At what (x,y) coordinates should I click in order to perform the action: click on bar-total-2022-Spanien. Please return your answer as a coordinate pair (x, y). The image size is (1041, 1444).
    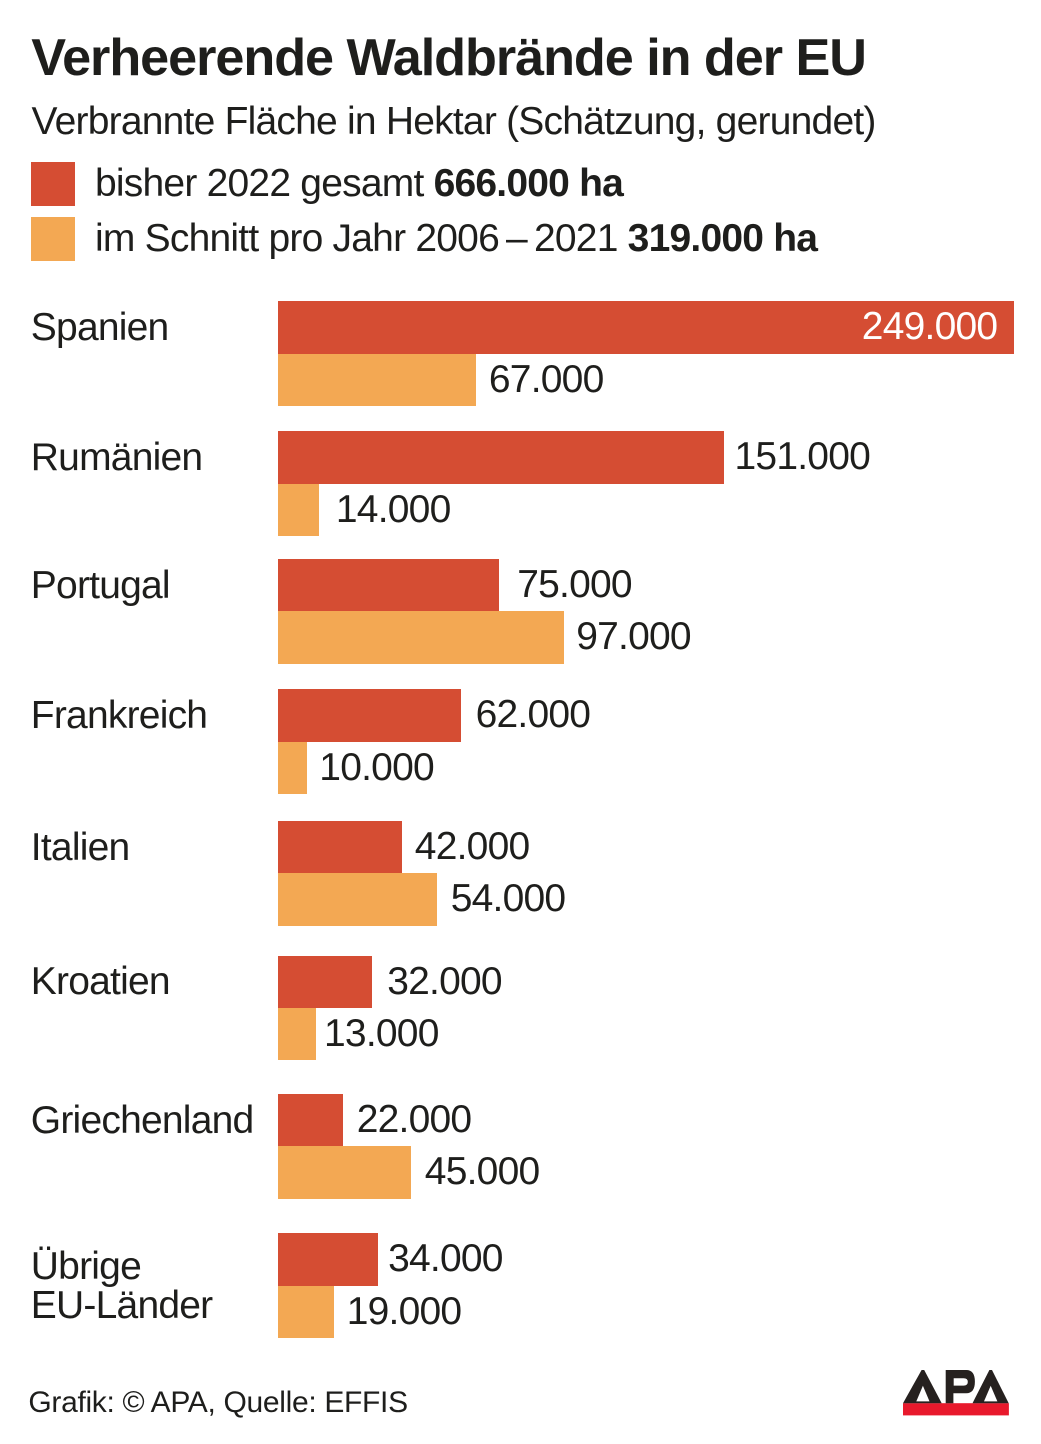
    Looking at the image, I should click on (645, 327).